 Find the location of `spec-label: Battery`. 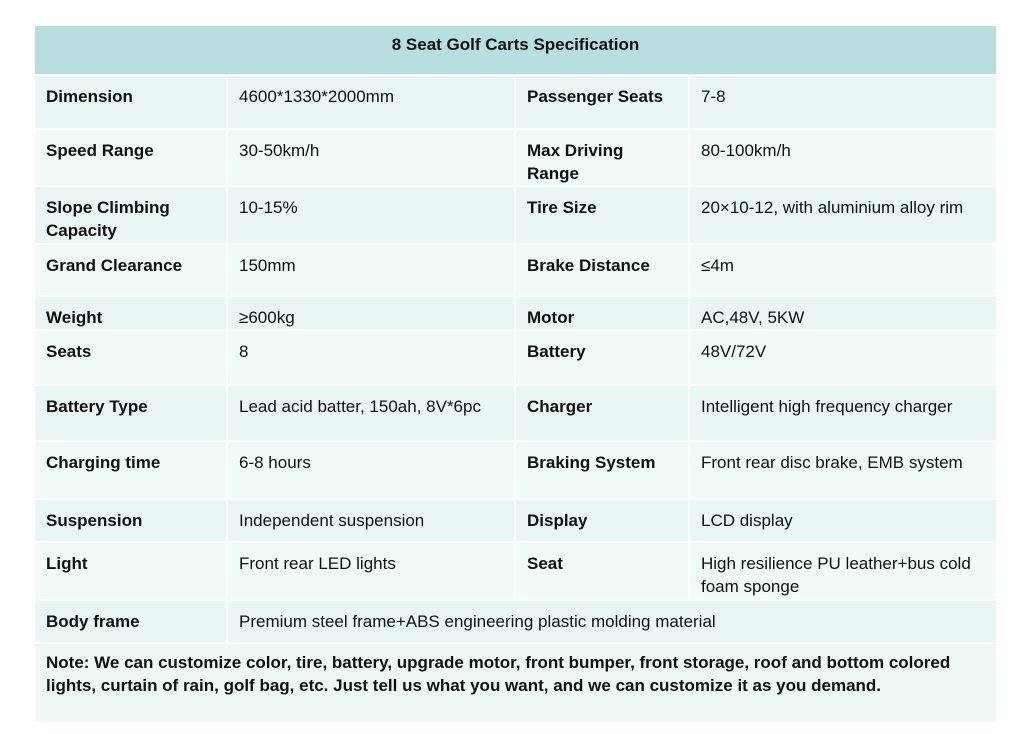

spec-label: Battery is located at coordinates (603, 358).